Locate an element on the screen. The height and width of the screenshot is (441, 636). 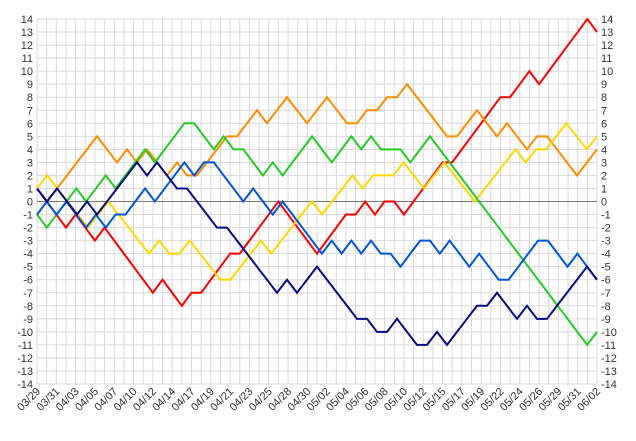
y-tick-label-left: 0 is located at coordinates (30, 203).